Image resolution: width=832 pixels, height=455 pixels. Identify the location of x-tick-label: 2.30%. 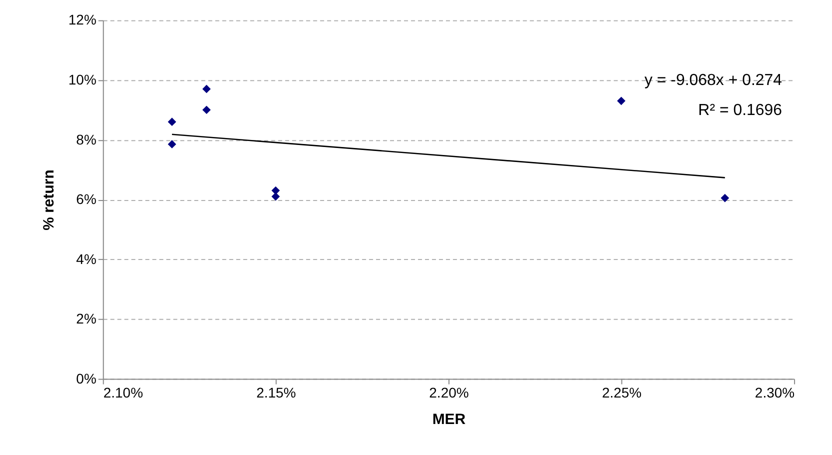
(774, 392).